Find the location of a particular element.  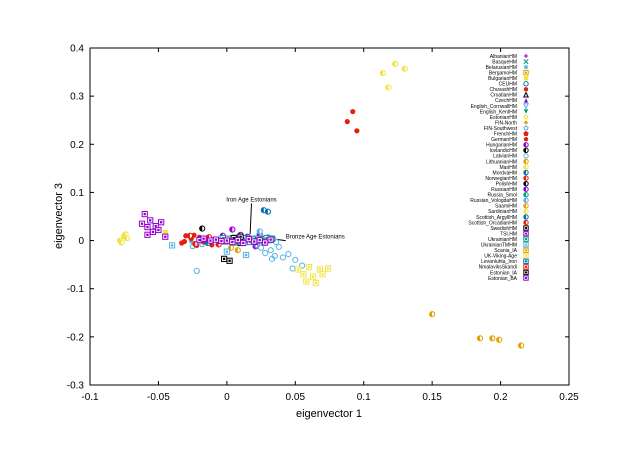

legend-entry: BasqueHM is located at coordinates (510, 61).